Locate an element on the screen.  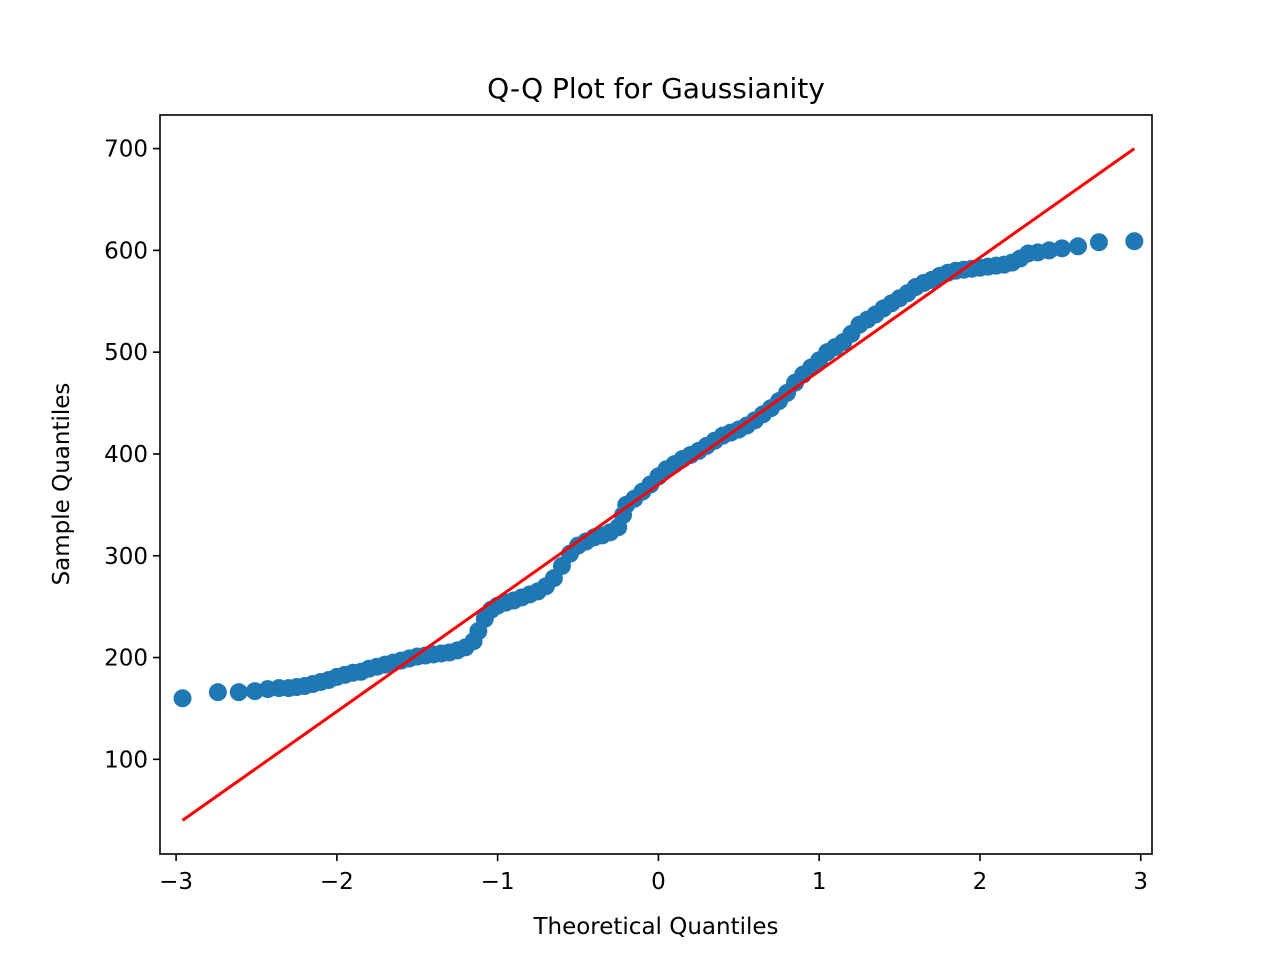
y-tick-label: 300 is located at coordinates (126, 557).